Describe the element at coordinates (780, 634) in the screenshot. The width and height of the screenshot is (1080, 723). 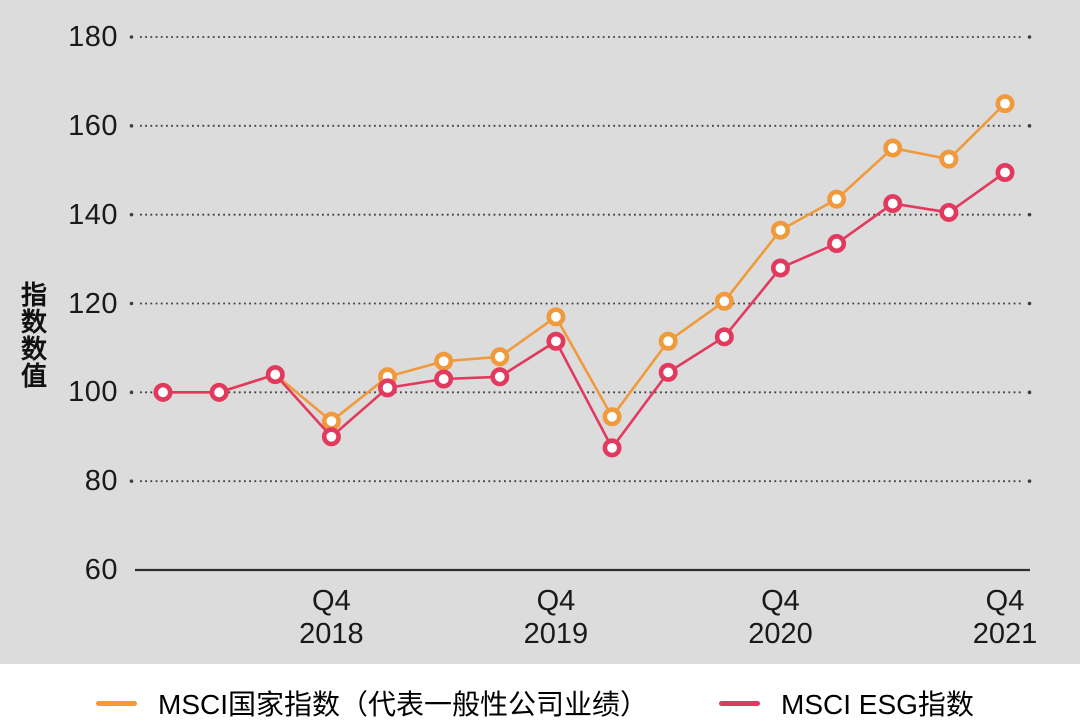
I see `x-tick-year: 2020` at that location.